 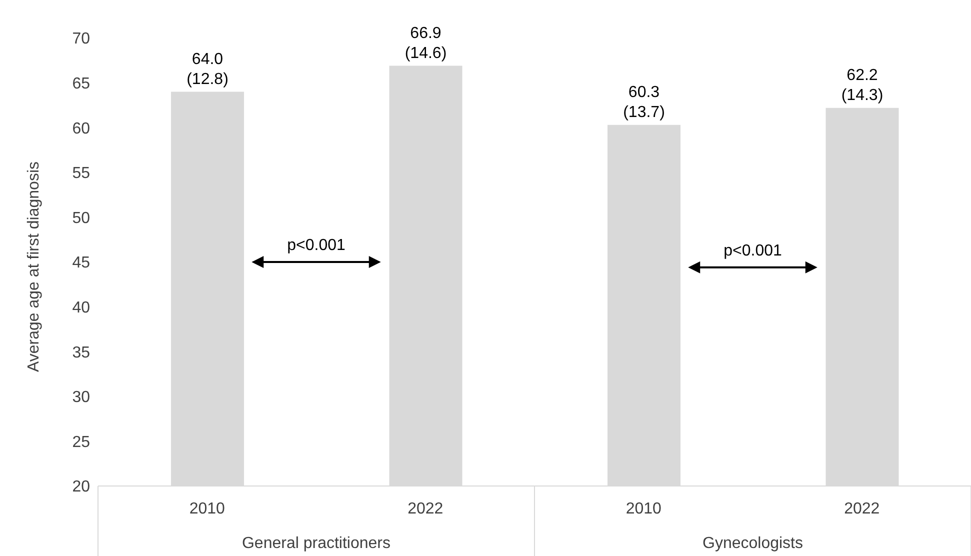 I want to click on y-tick-label: 40, so click(x=81, y=307).